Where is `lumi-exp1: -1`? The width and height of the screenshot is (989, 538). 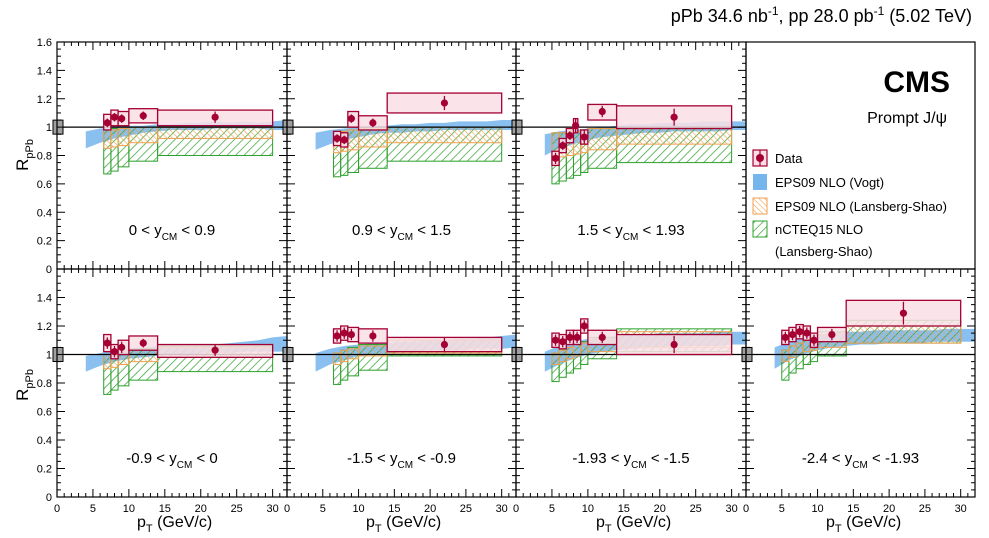
lumi-exp1: -1 is located at coordinates (773, 11).